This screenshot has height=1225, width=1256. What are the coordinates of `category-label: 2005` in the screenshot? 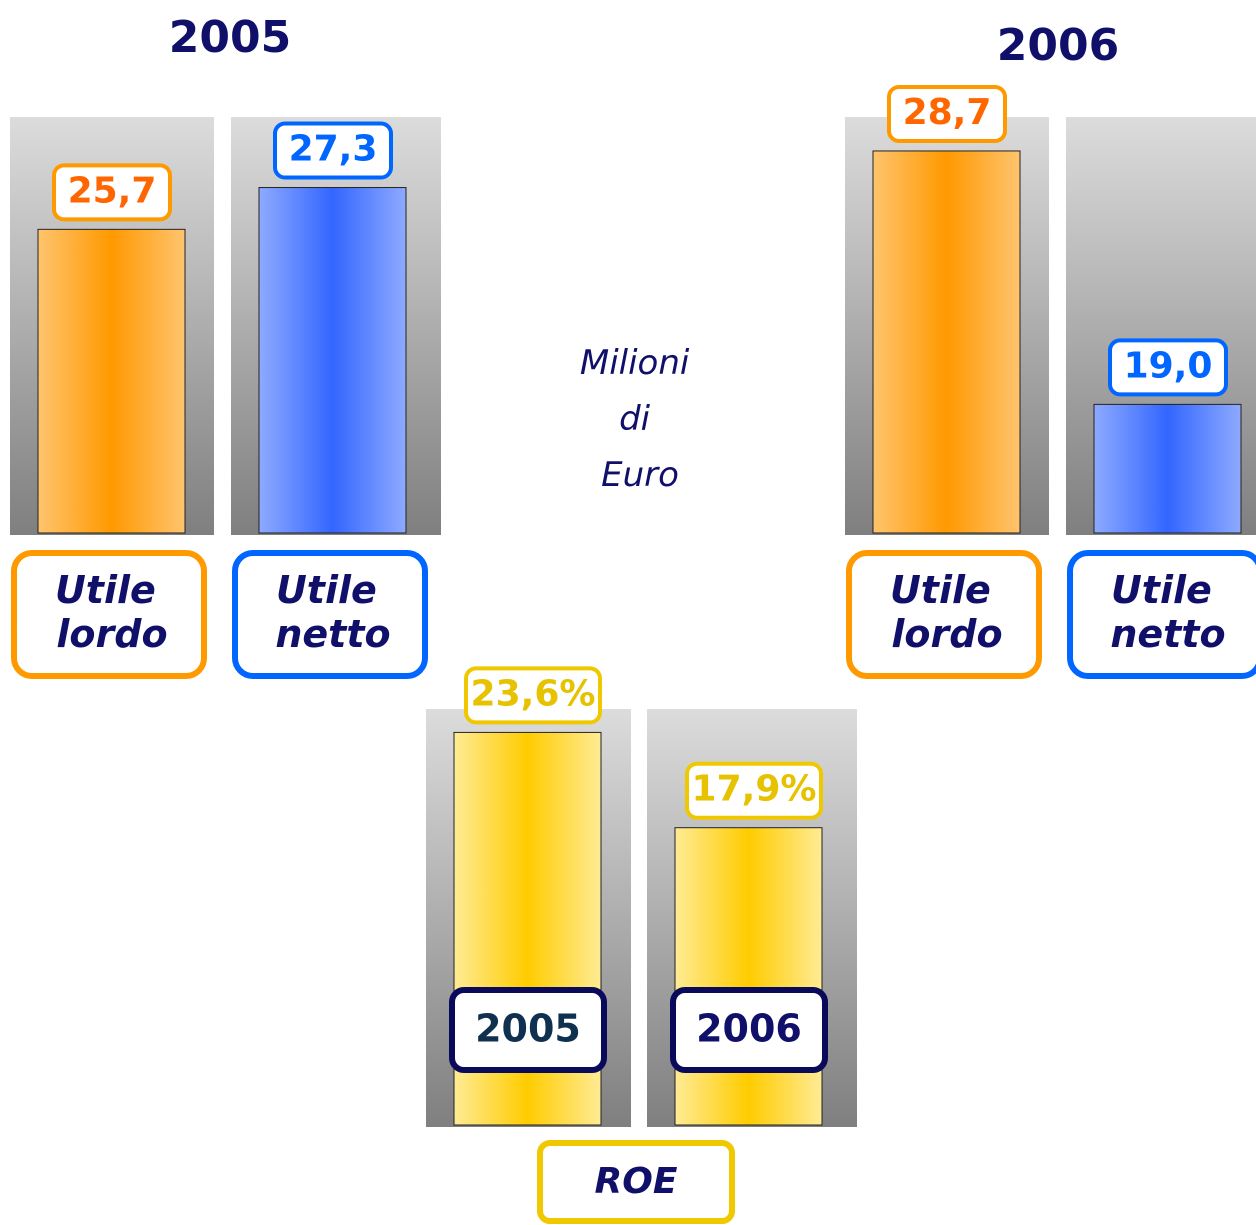 It's located at (528, 1029).